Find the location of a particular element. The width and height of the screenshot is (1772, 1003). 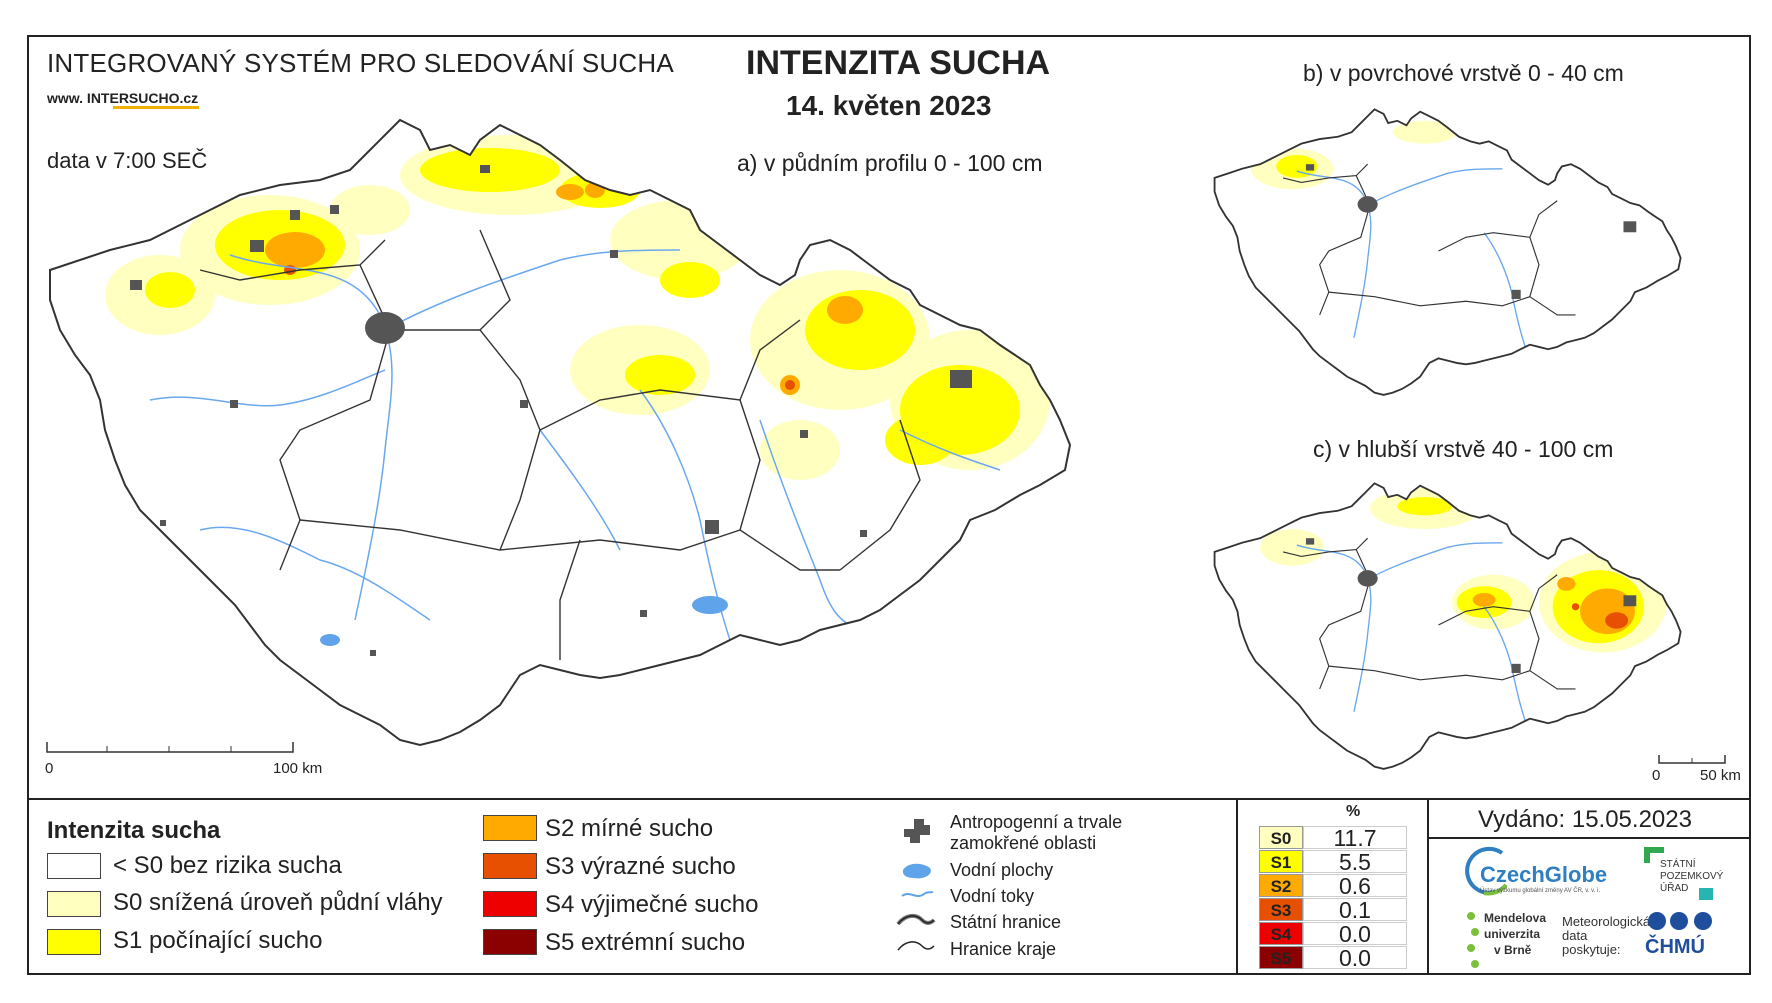

pct-row-s3: S3 0.1 is located at coordinates (1333, 910).